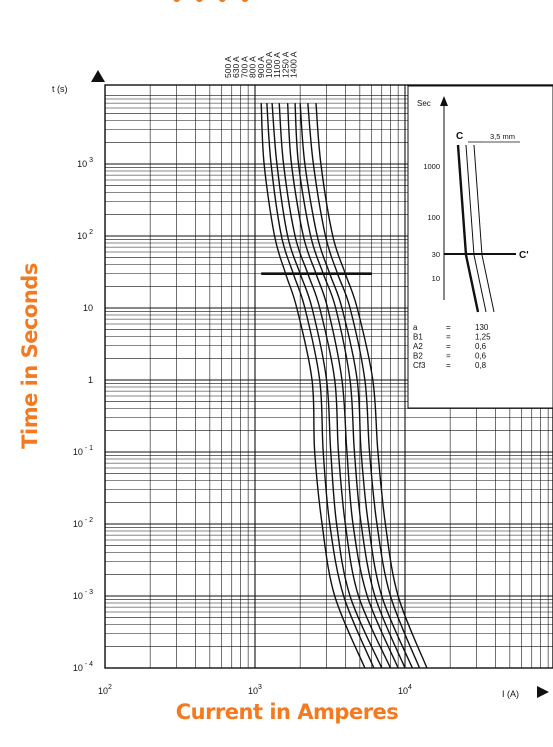 This screenshot has width=553, height=747. What do you see at coordinates (415, 327) in the screenshot?
I see `coefficient-key: a` at bounding box center [415, 327].